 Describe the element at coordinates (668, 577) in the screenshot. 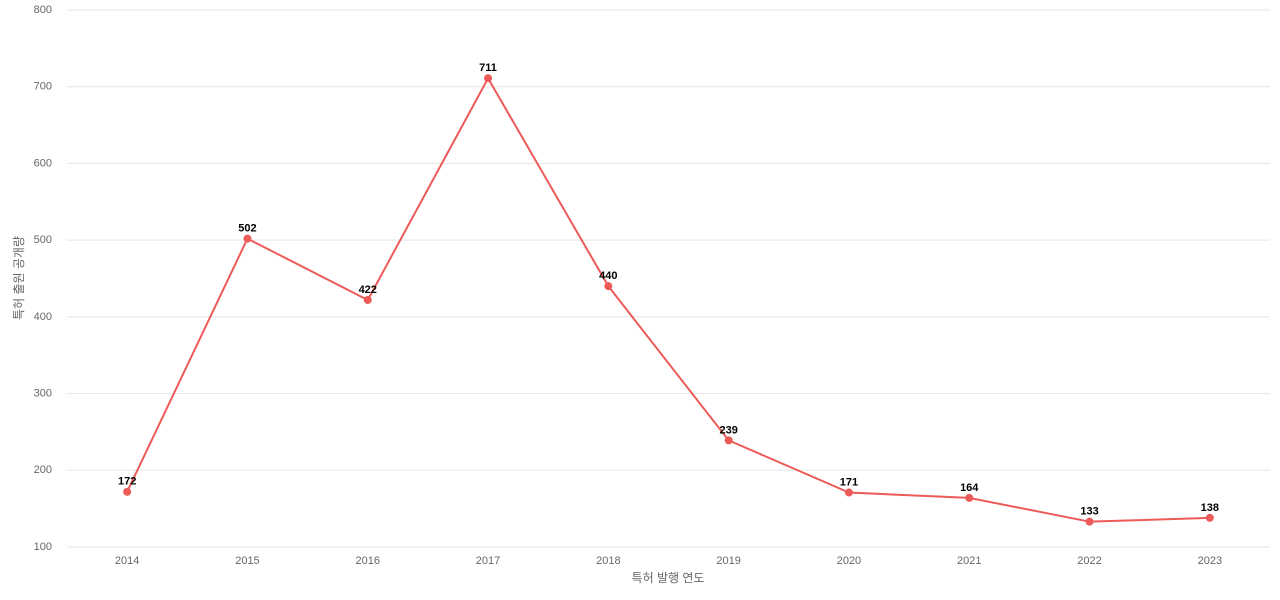

I see `x-axis-title: 특허 발행 연도` at that location.